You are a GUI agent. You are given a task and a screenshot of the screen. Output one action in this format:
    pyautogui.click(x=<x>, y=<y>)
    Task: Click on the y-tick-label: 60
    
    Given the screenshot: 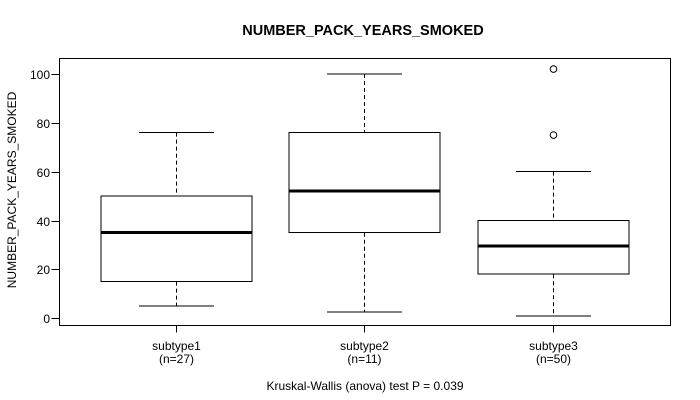 What is the action you would take?
    pyautogui.click(x=44, y=173)
    